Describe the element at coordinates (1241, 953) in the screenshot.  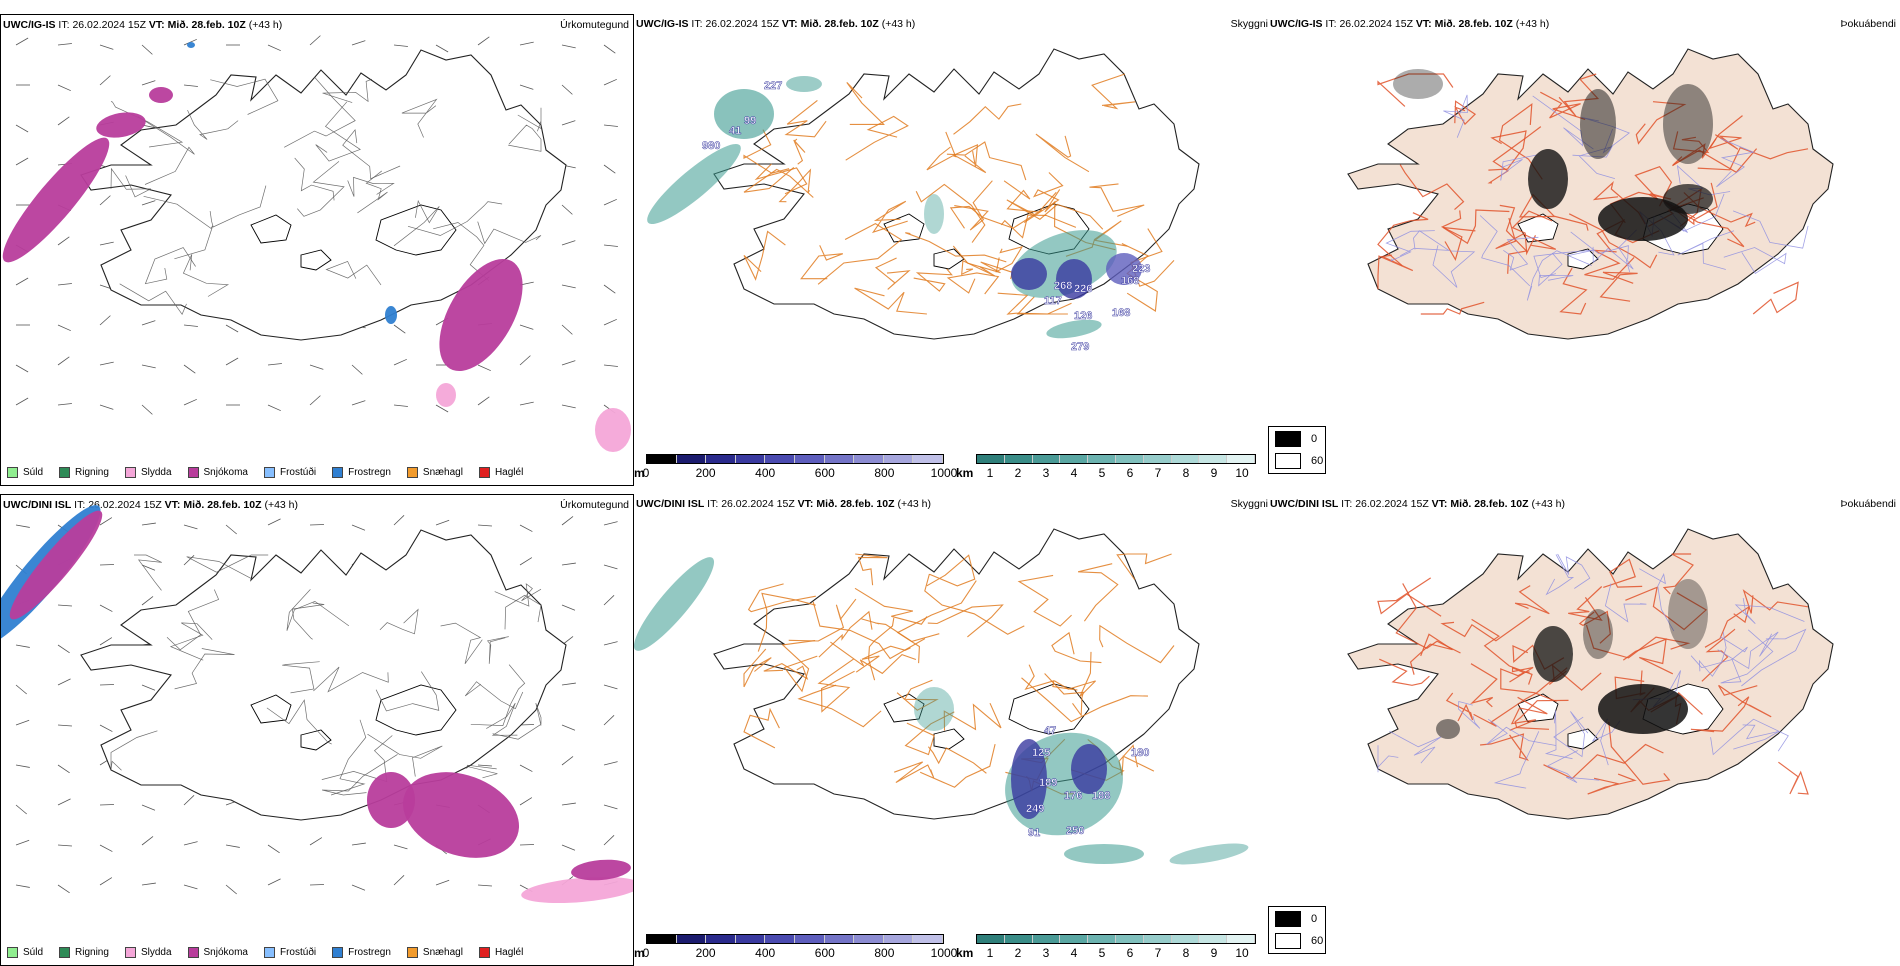
I see `colorbar-tick: 10` at that location.